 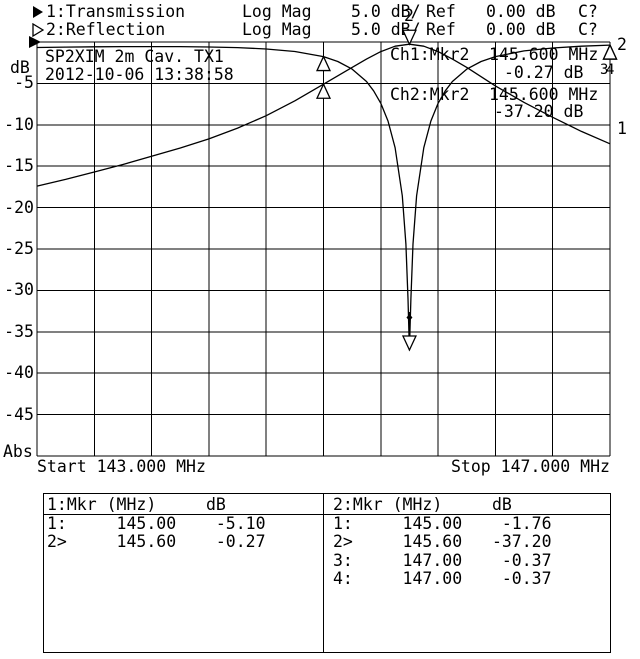 What do you see at coordinates (20, 67) in the screenshot?
I see `y-axis-unit: dB` at bounding box center [20, 67].